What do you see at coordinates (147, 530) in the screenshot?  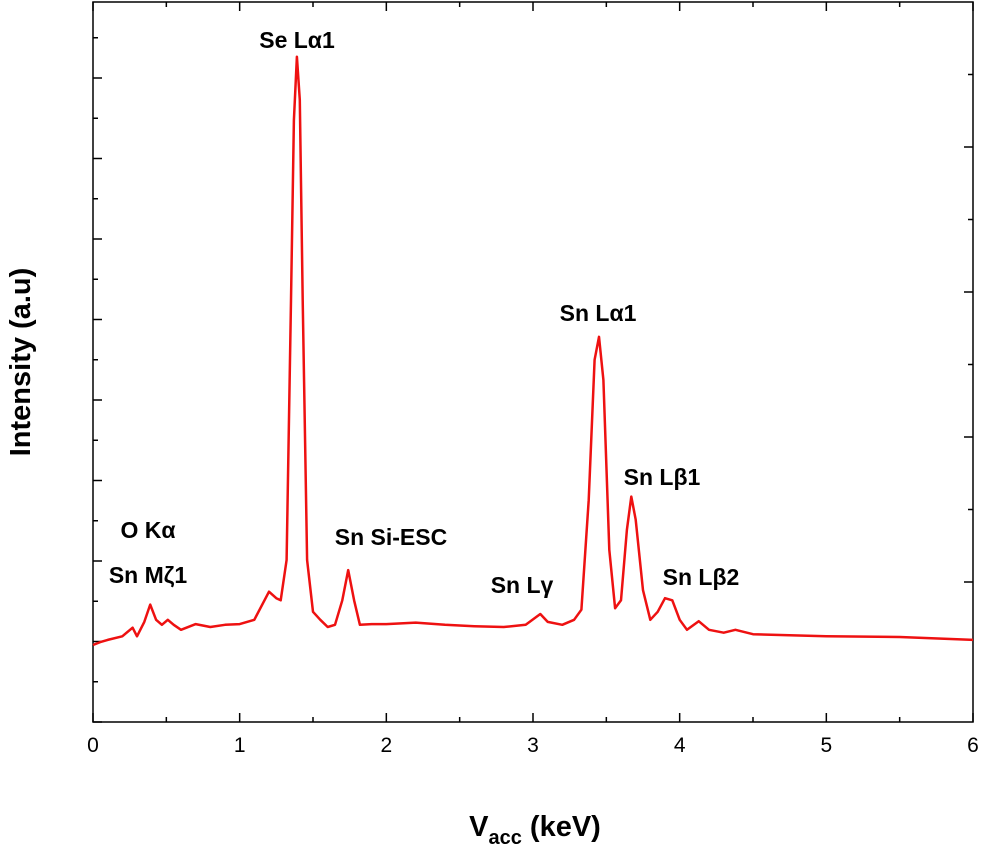 I see `peak-label: O Kα` at bounding box center [147, 530].